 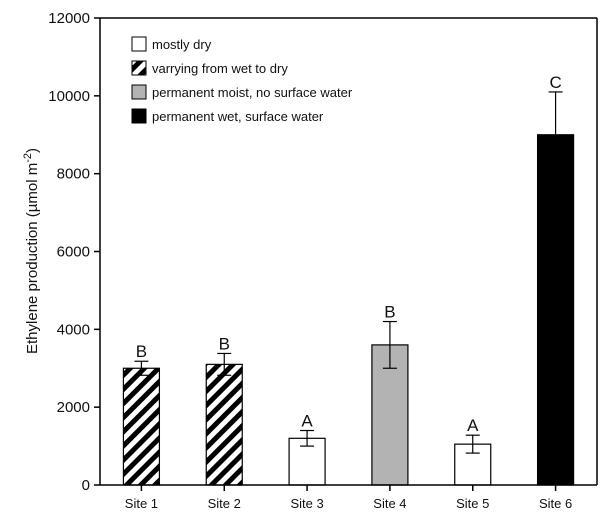 I want to click on y-tick-label: 4000, so click(x=73, y=329).